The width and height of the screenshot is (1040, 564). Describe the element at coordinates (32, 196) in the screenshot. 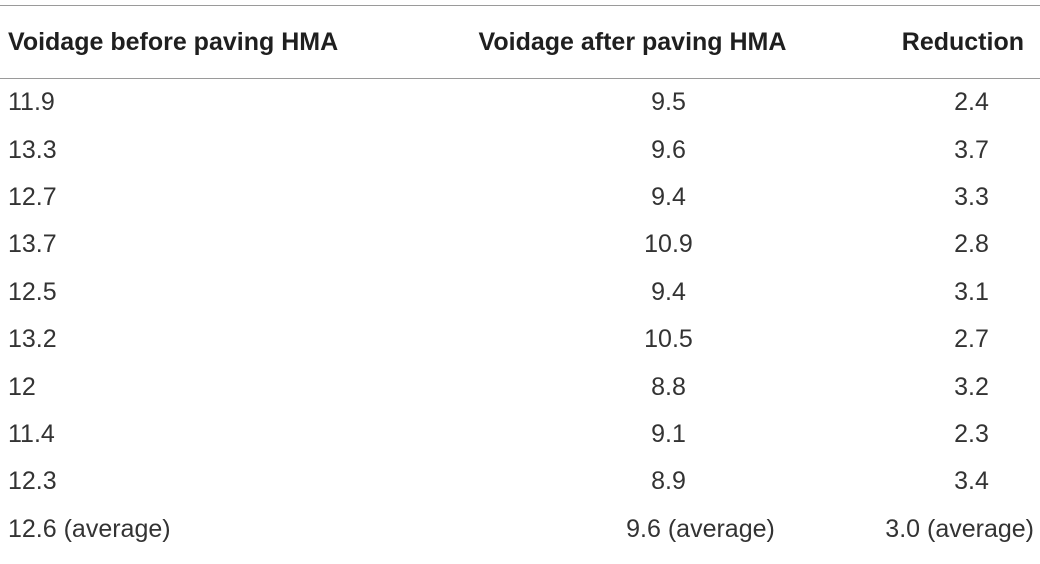

I see `cell-voidage-before: 12.7` at that location.